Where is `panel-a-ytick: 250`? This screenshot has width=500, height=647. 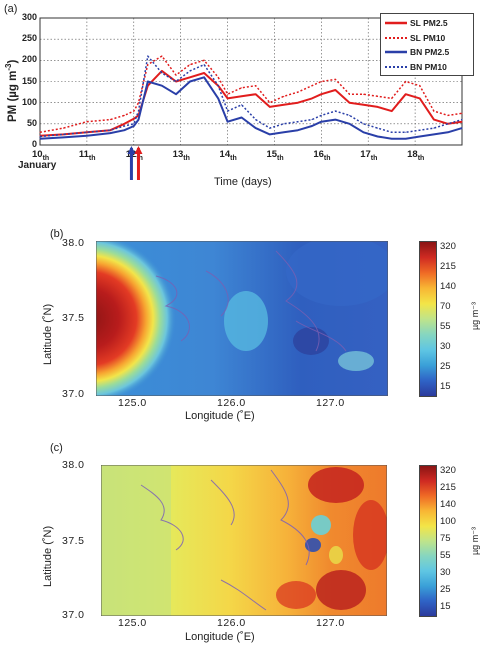
panel-a-ytick: 250 is located at coordinates (29, 38).